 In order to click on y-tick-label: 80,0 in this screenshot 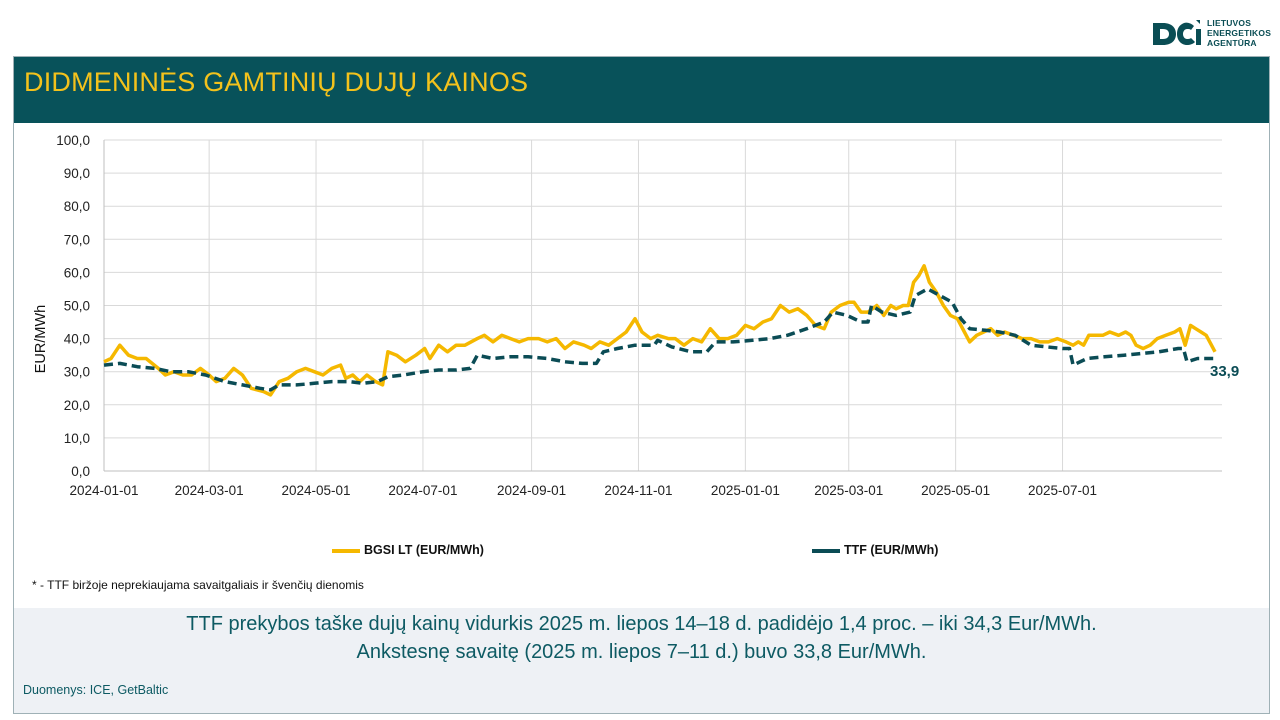, I will do `click(77, 206)`.